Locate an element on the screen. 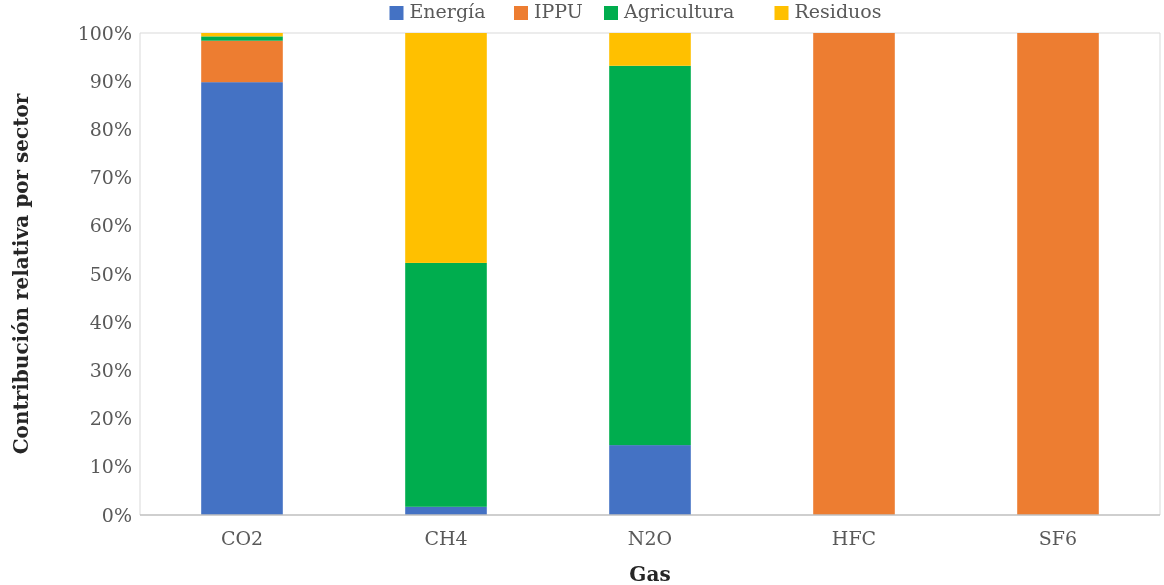  y-tick-label: 20% is located at coordinates (110, 418).